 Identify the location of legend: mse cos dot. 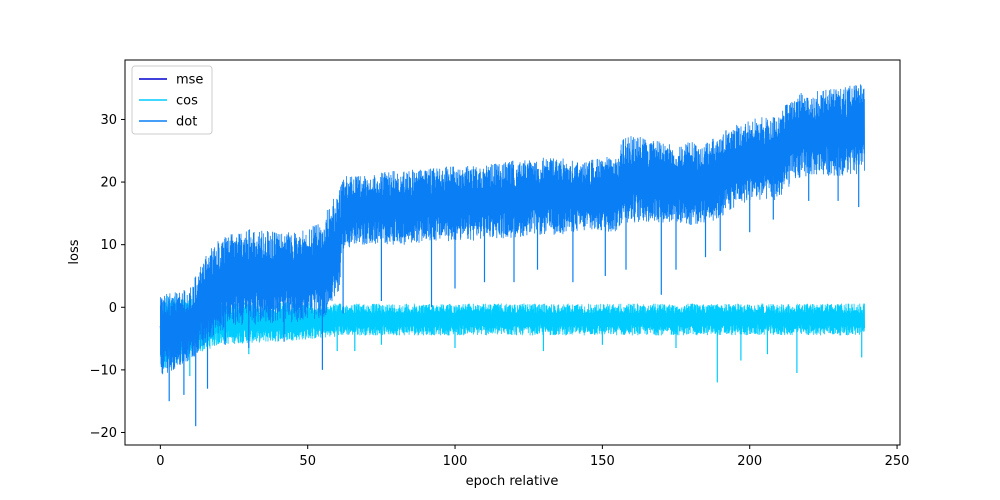
(172, 100).